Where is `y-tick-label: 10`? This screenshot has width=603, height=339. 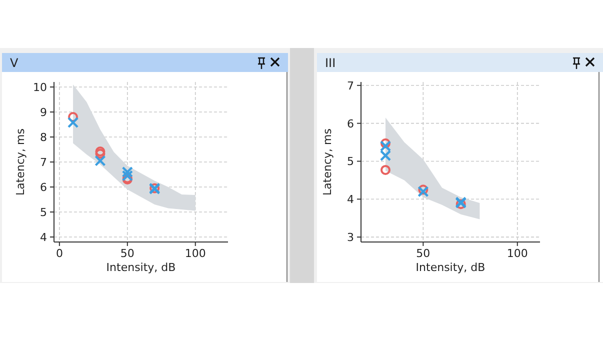
y-tick-label: 10 is located at coordinates (40, 87).